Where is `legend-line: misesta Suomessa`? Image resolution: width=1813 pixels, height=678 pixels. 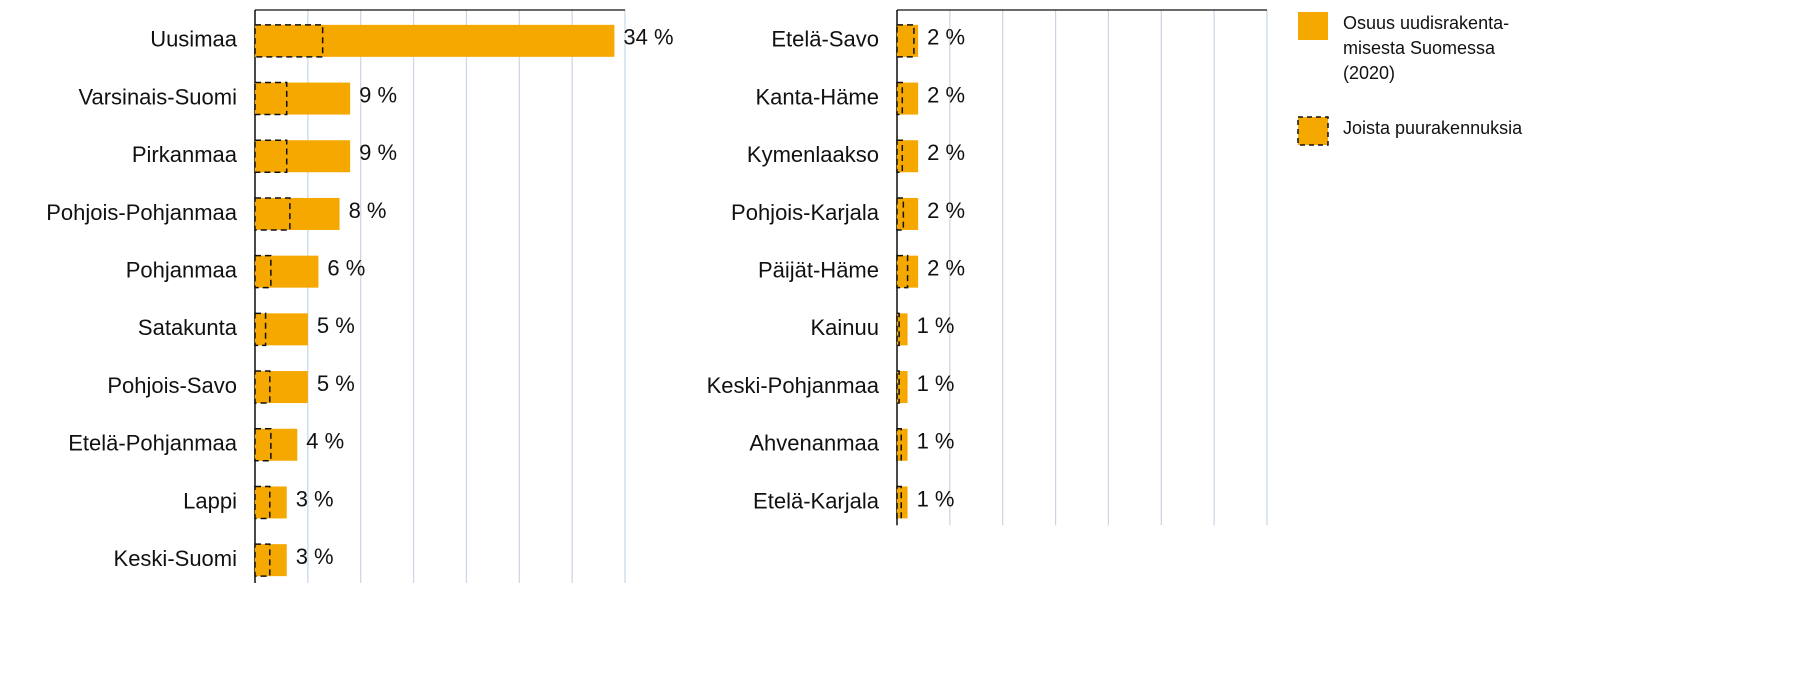 legend-line: misesta Suomessa is located at coordinates (1419, 48).